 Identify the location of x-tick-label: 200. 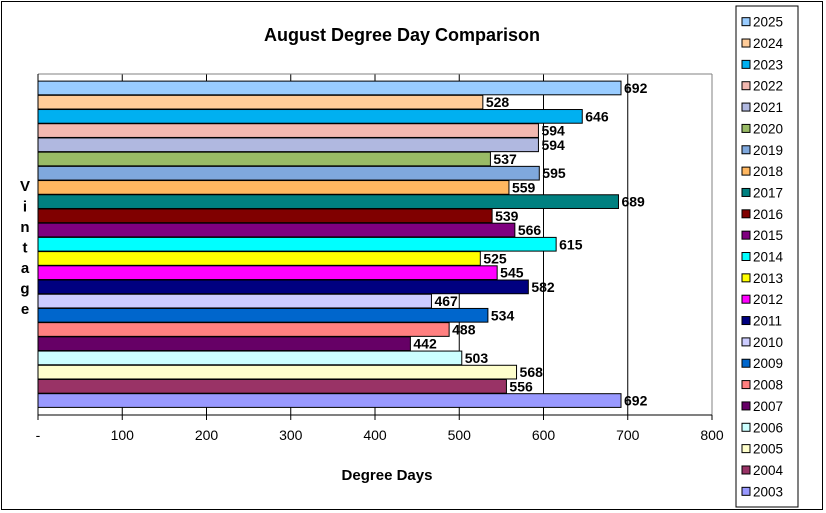
(207, 435).